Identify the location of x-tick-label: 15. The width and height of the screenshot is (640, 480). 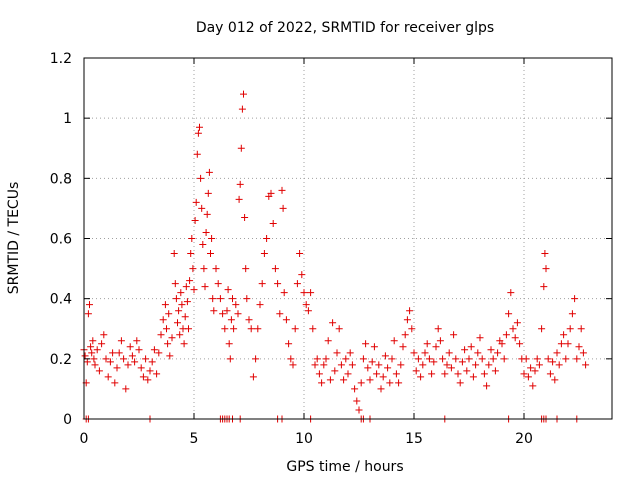
(414, 439).